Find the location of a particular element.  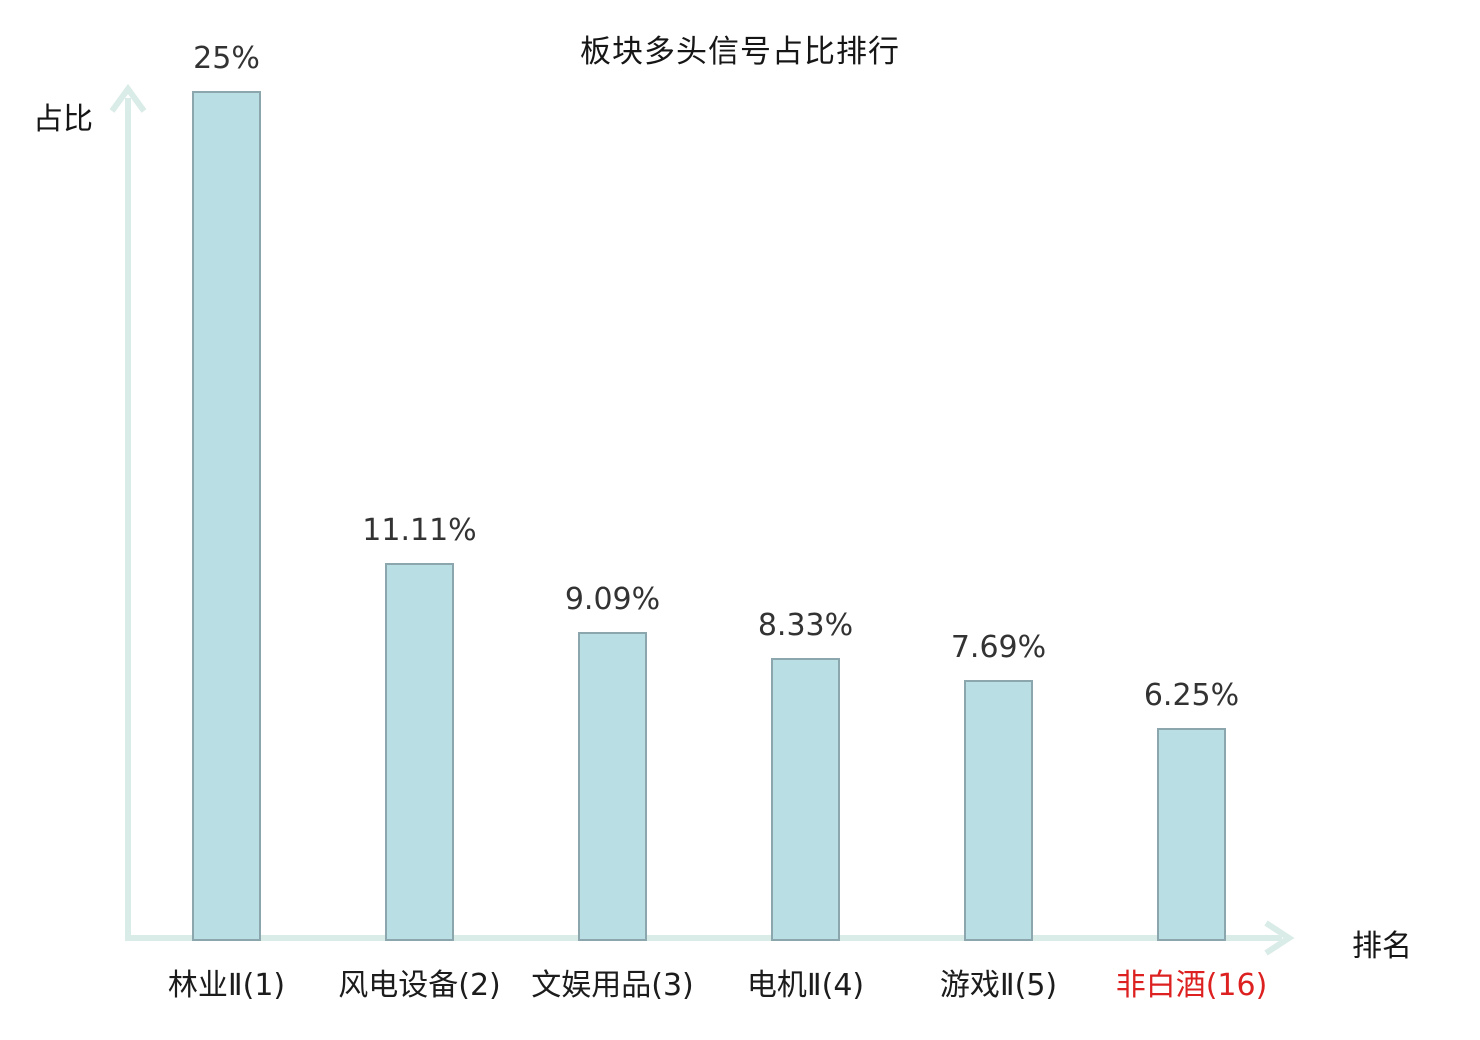

bar-value-label: 7.69% is located at coordinates (998, 647).